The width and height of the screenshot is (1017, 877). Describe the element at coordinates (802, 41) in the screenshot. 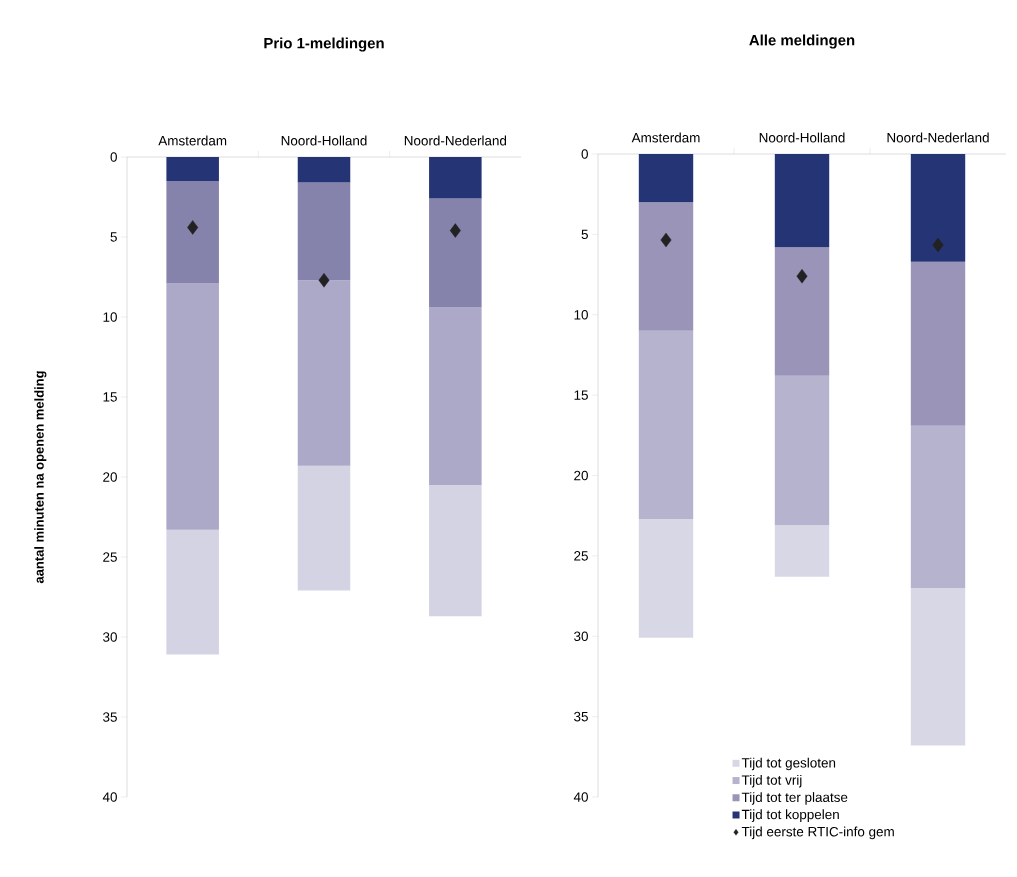

I see `chart-title: Alle meldingen` at that location.